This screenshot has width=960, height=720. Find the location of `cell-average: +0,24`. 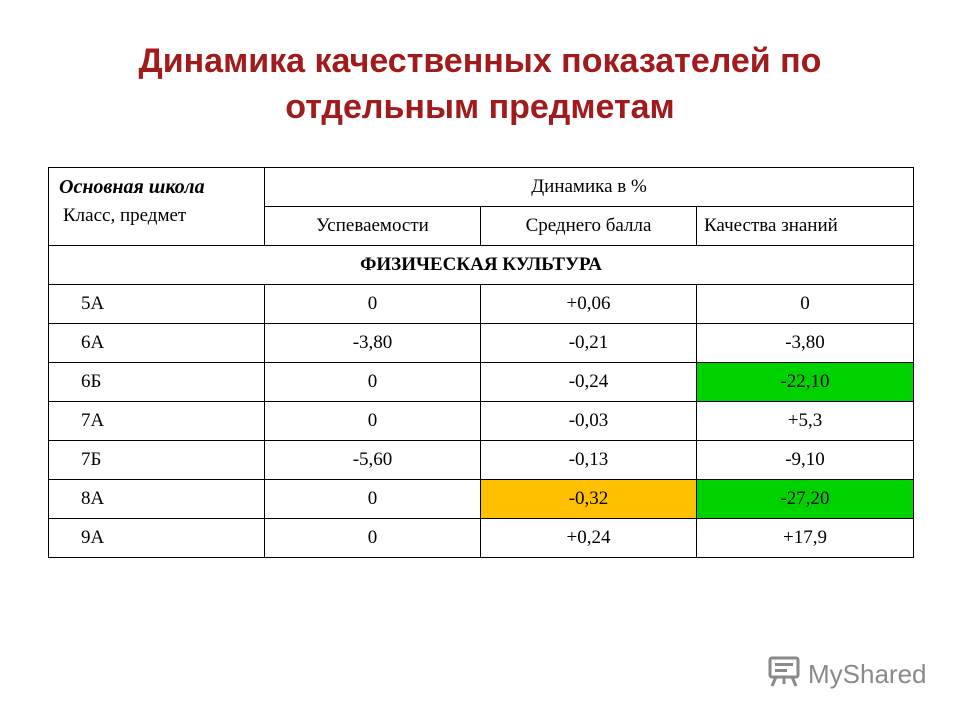

cell-average: +0,24 is located at coordinates (588, 538).